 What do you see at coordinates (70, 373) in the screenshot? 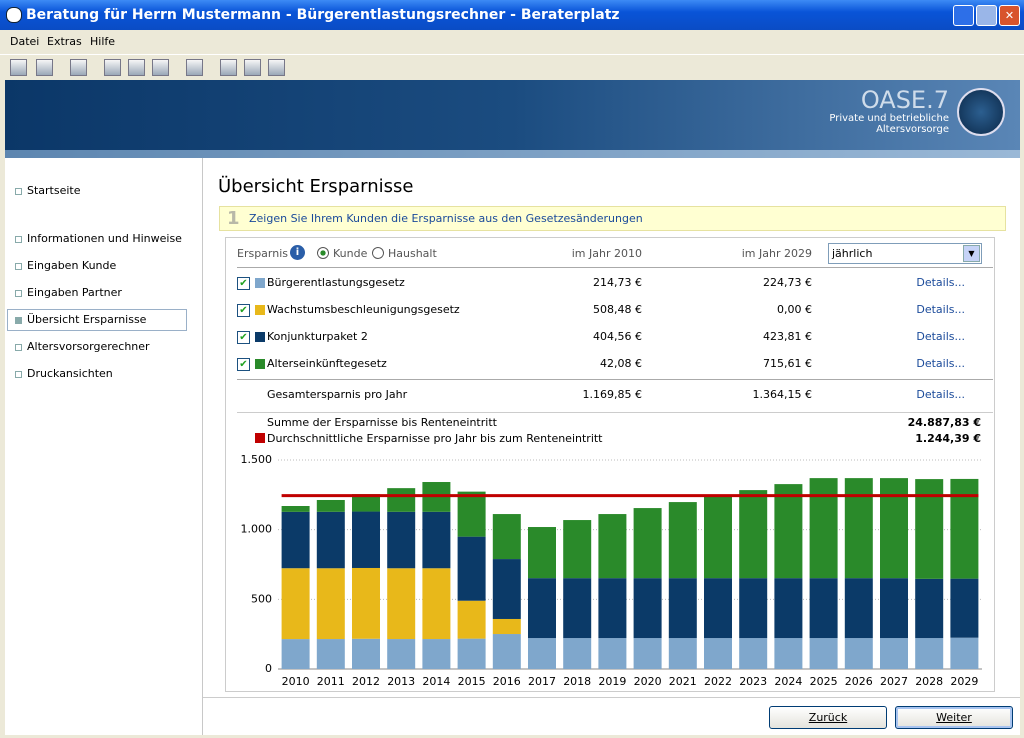
I see `sidebar-item: Druckansichten` at bounding box center [70, 373].